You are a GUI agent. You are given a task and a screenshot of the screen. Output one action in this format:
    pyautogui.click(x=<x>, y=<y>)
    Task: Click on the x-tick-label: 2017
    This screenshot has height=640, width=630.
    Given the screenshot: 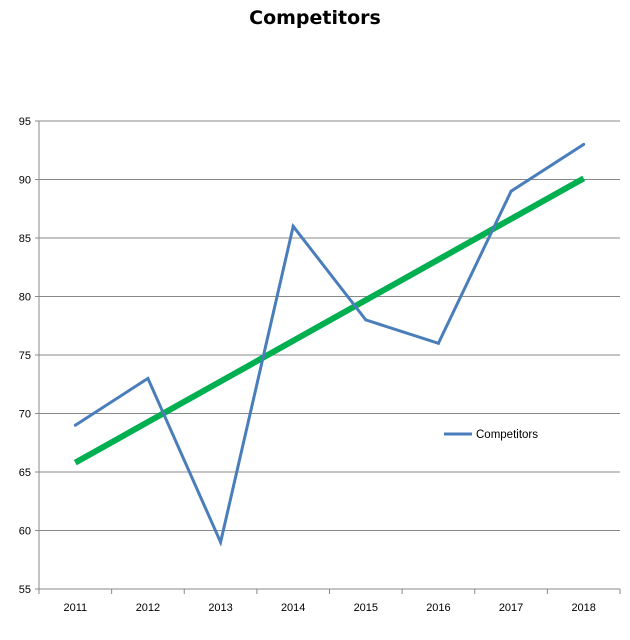 What is the action you would take?
    pyautogui.click(x=511, y=608)
    